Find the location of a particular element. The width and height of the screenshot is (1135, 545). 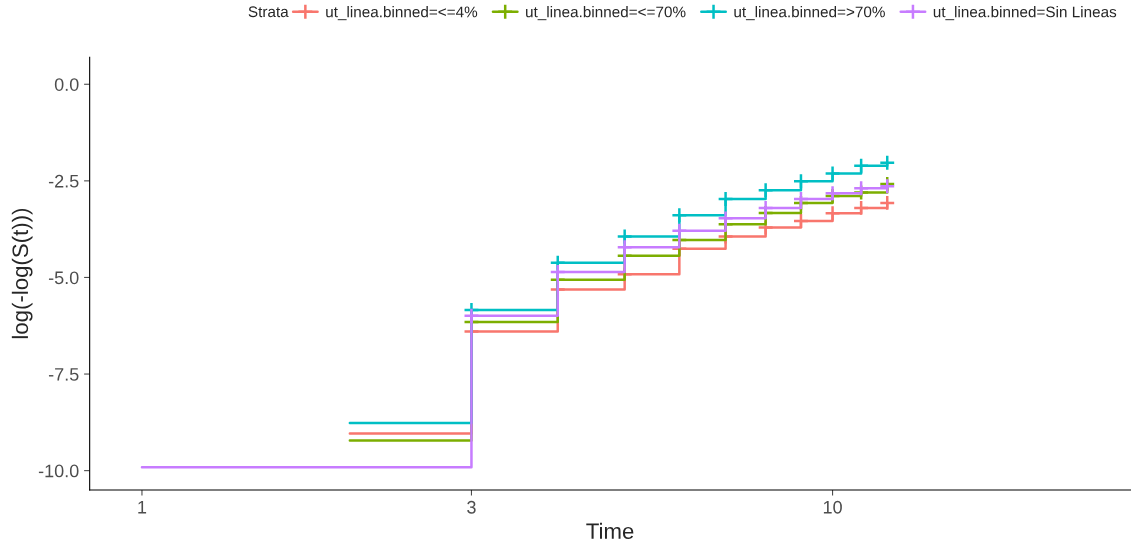

x-axis-title: Time is located at coordinates (610, 531).